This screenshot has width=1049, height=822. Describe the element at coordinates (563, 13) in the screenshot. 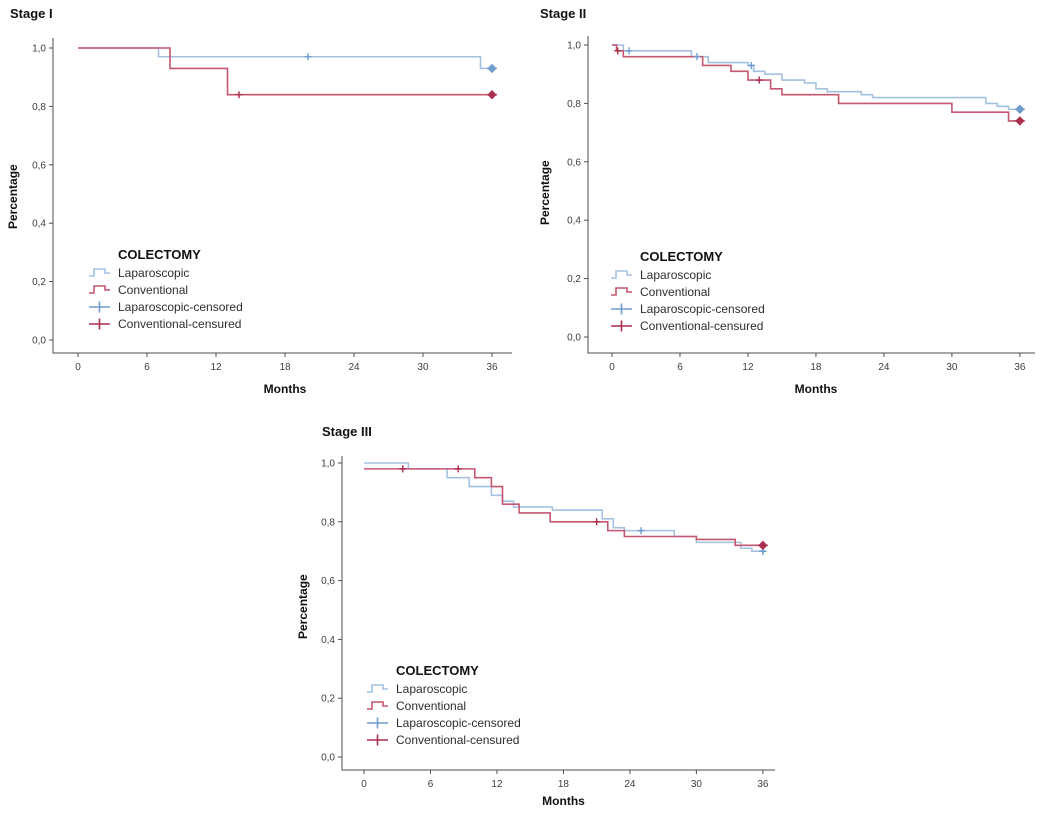

I see `panel-title: Stage II` at that location.